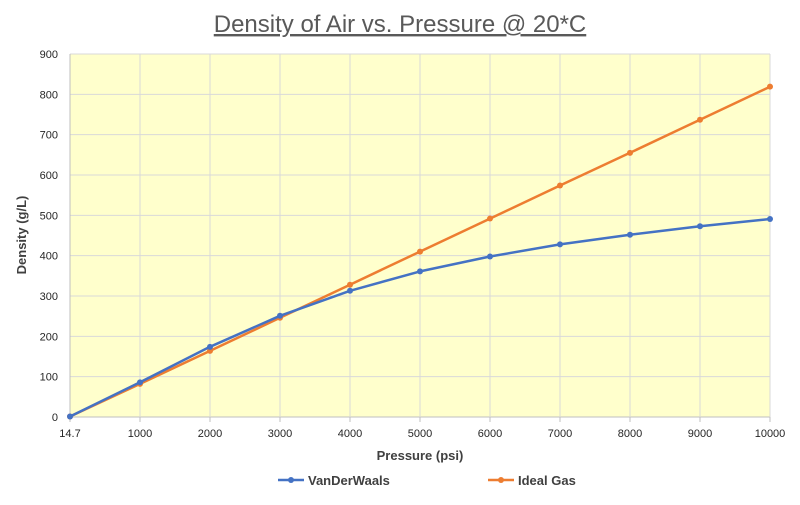  What do you see at coordinates (420, 455) in the screenshot?
I see `x-axis-label: Pressure (psi)` at bounding box center [420, 455].